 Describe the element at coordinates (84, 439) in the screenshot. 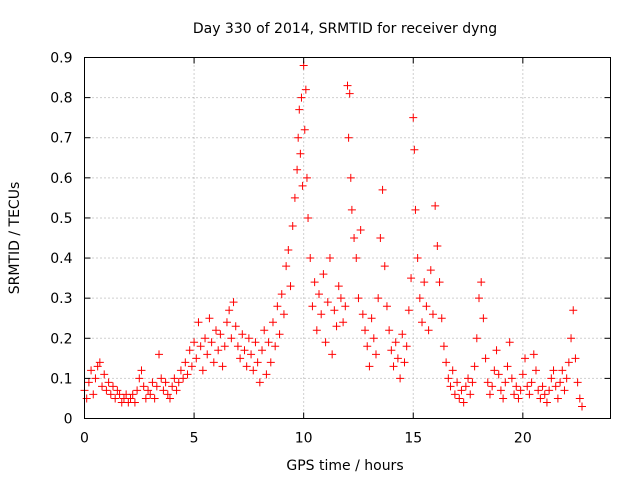

I see `x-tick-label: 0` at that location.